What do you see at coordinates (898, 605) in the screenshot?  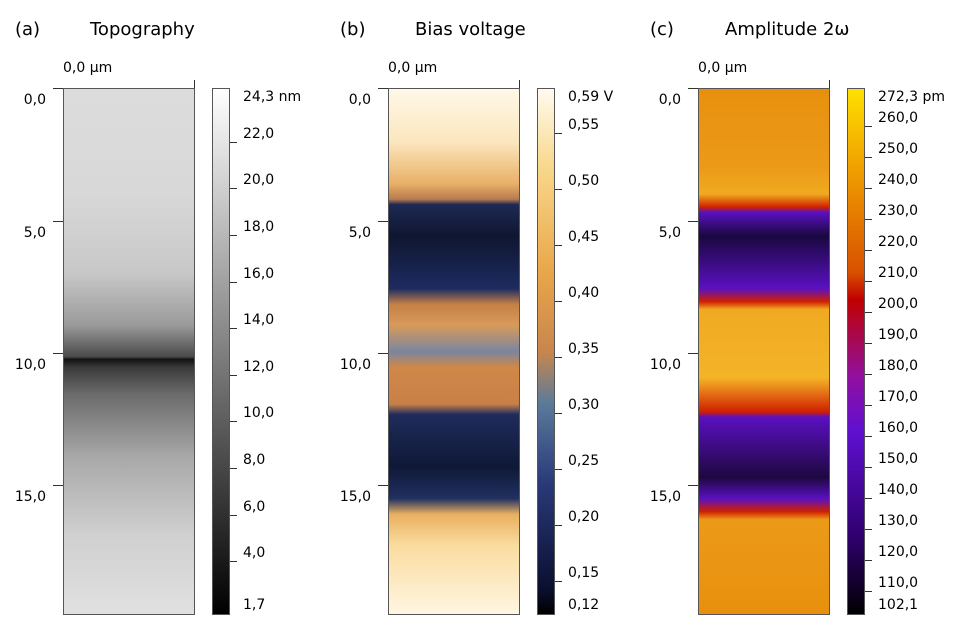 I see `colorbar-label: 102,1` at bounding box center [898, 605].